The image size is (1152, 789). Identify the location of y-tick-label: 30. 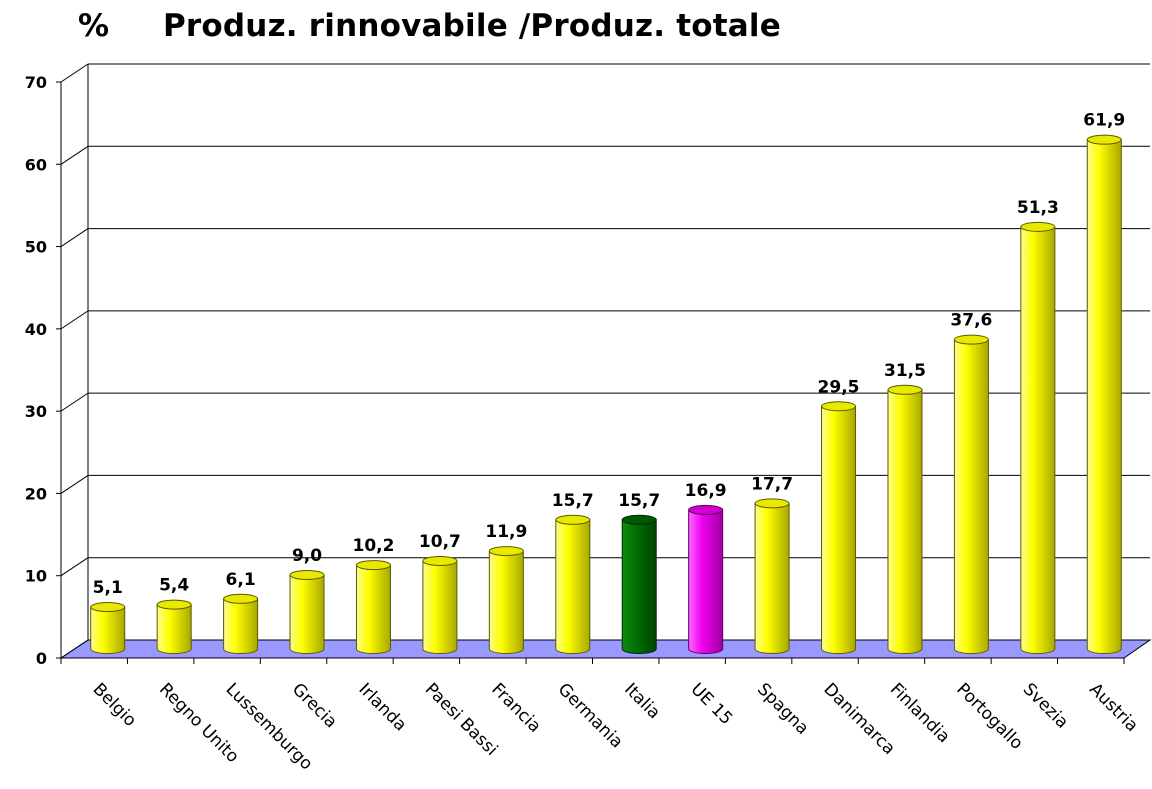
(36, 411).